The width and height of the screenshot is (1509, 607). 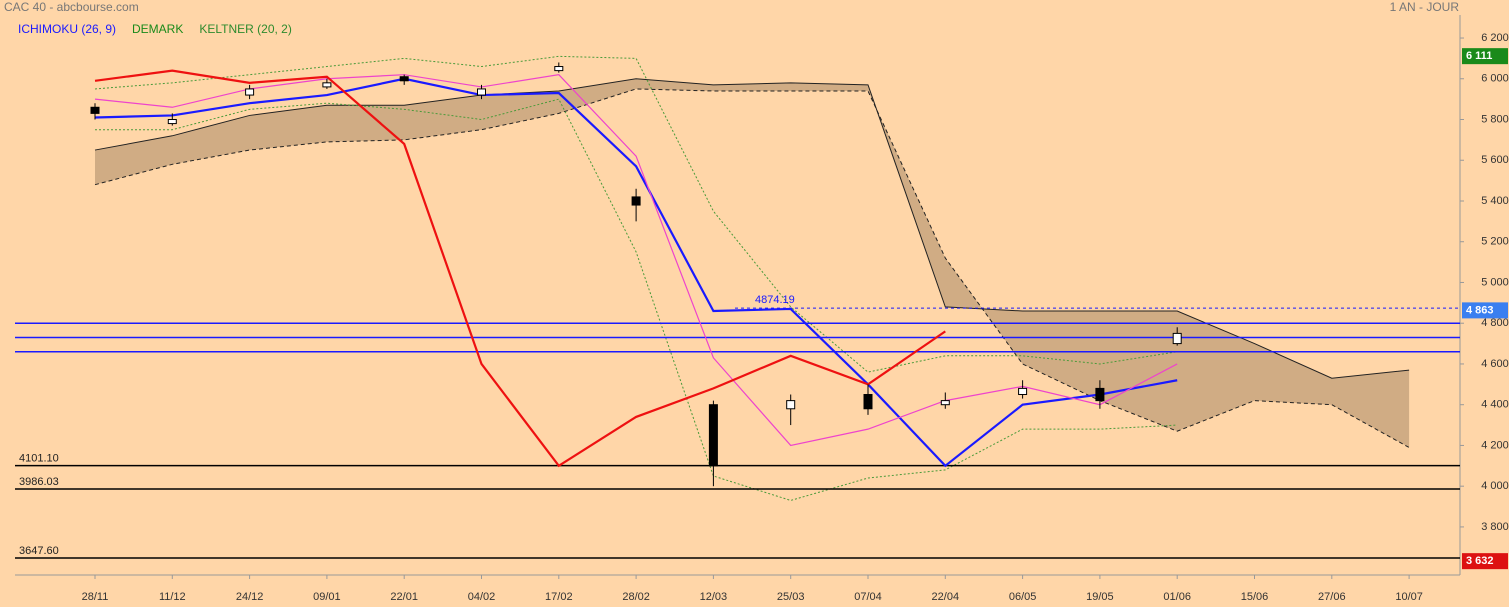 I want to click on x-tick-label: 12/03, so click(x=714, y=597).